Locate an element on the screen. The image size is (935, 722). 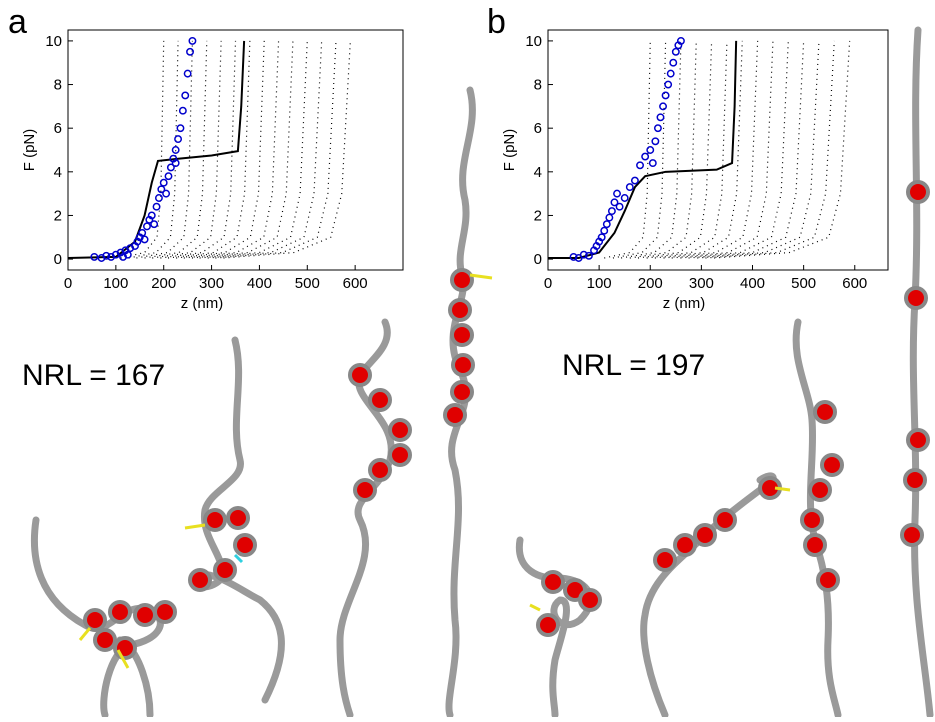
annotation: NRL = 197 is located at coordinates (633, 365).